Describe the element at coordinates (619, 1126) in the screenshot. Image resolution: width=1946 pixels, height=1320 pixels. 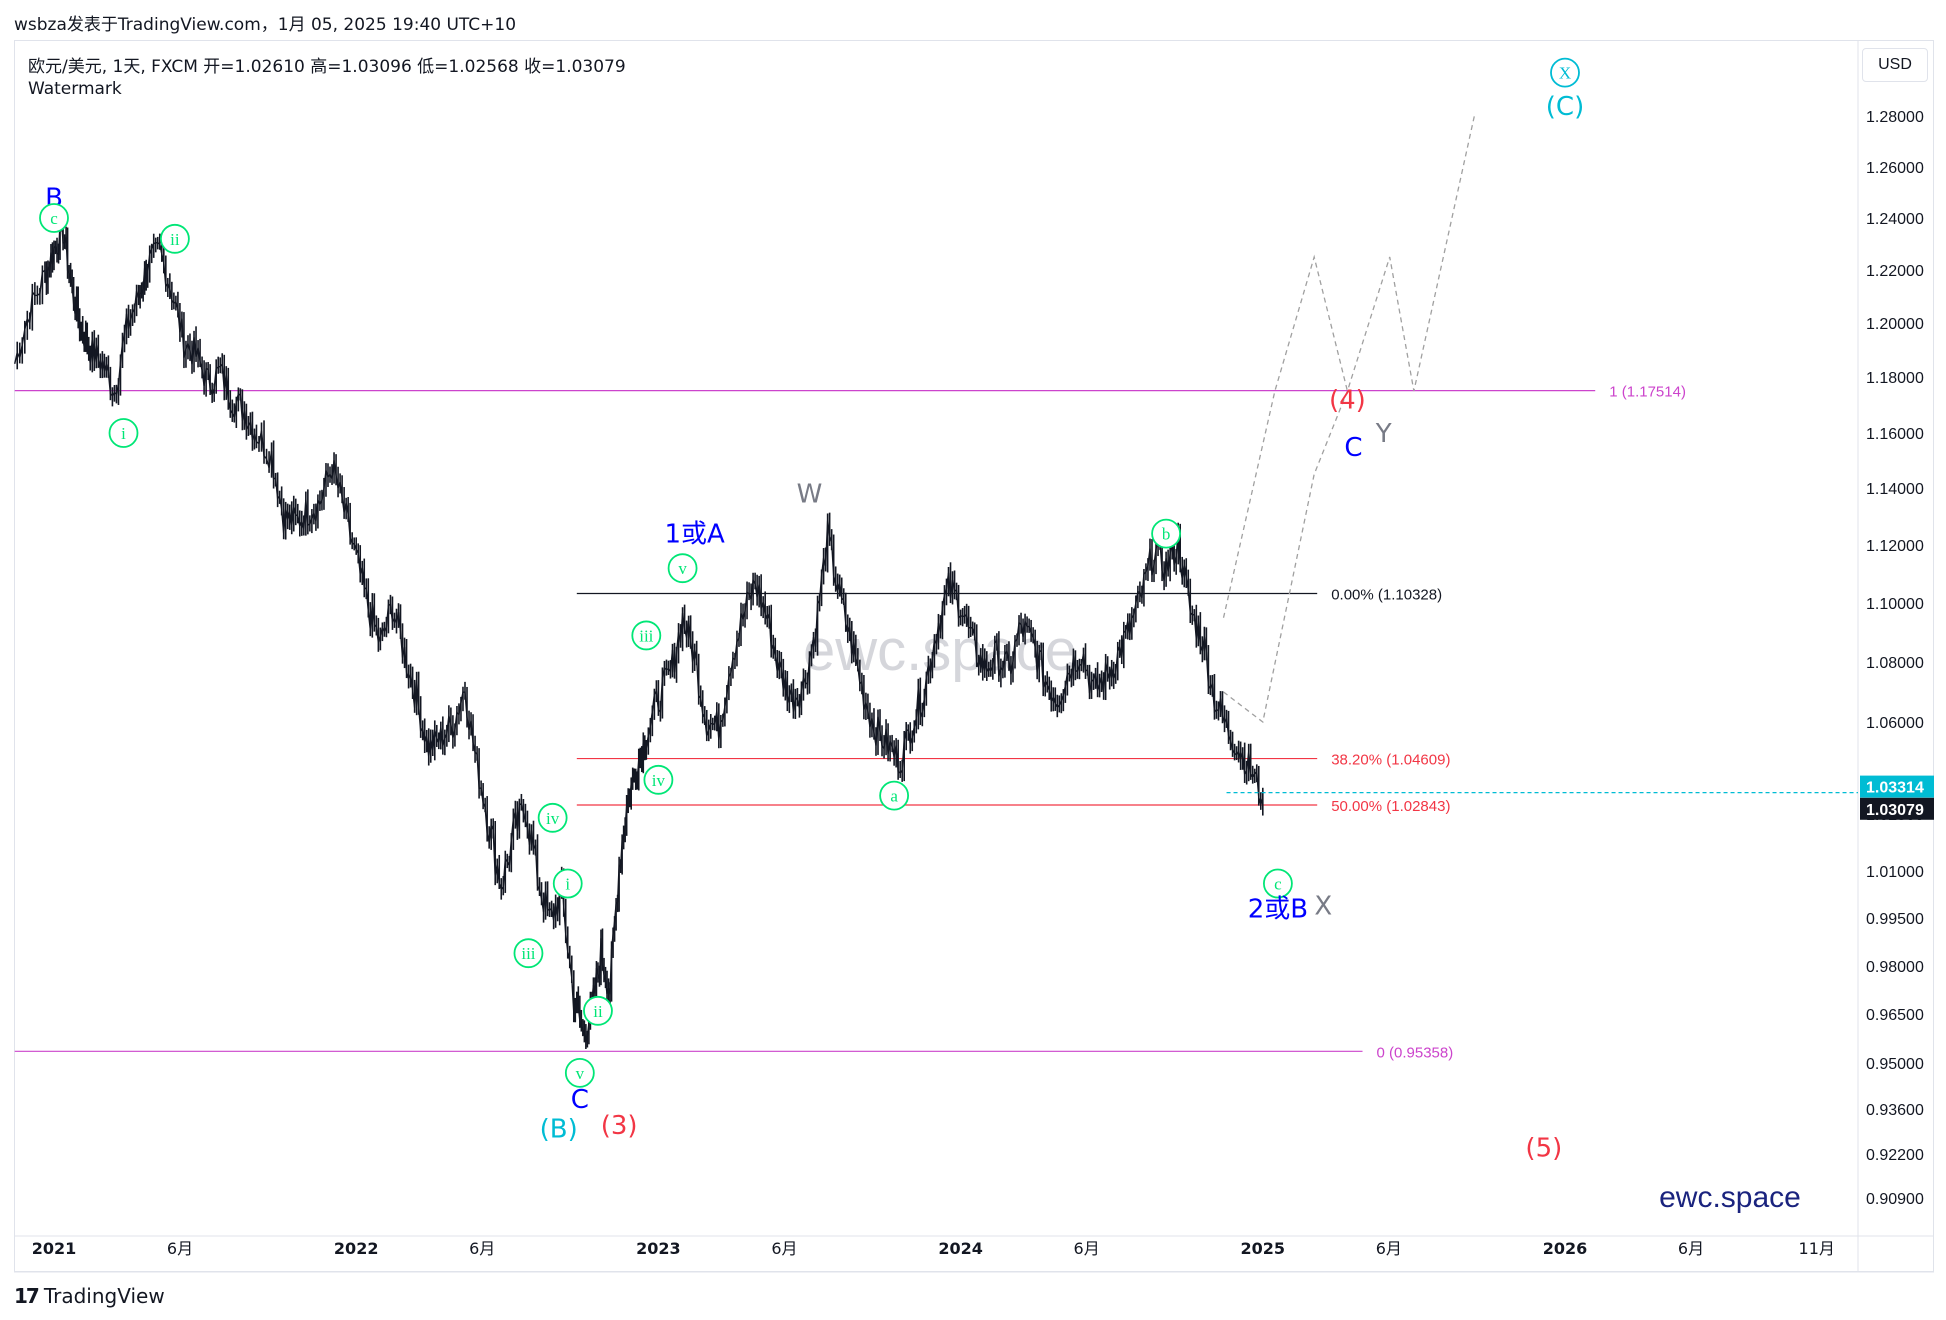
I see `wave-label: (3)` at that location.